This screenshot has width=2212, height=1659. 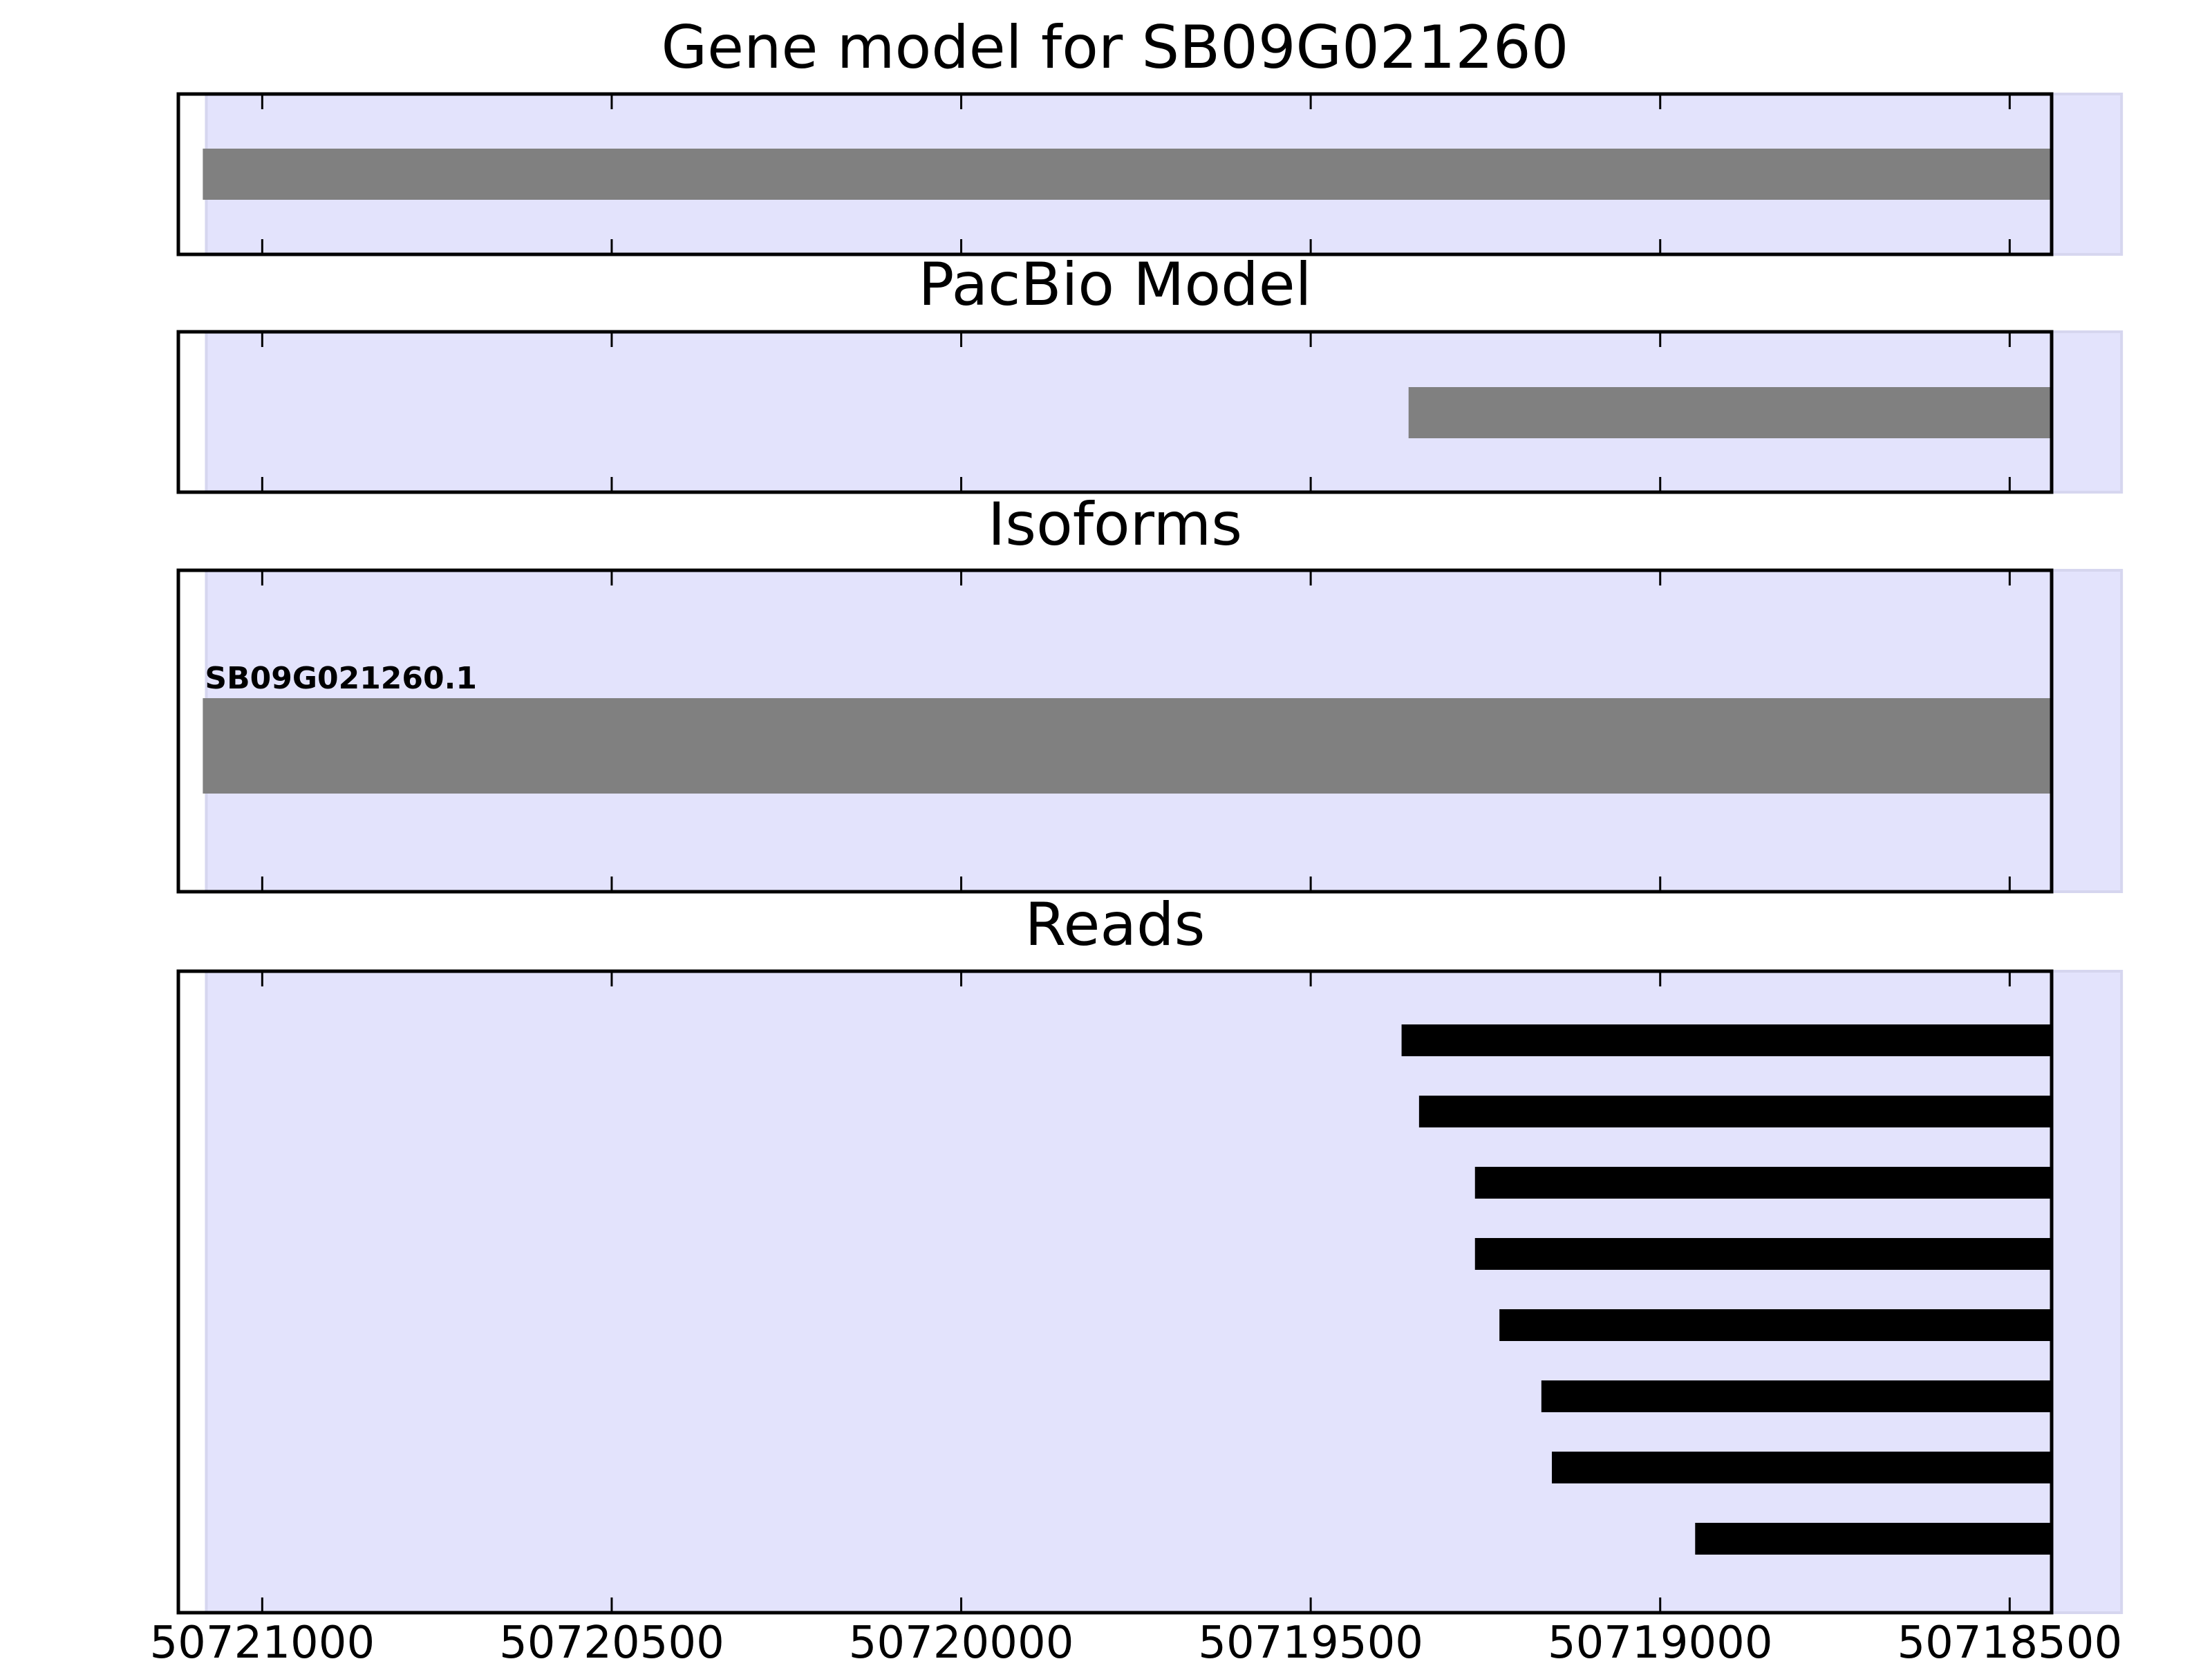 What do you see at coordinates (262, 1638) in the screenshot?
I see `x-tick-label: 50721000` at bounding box center [262, 1638].